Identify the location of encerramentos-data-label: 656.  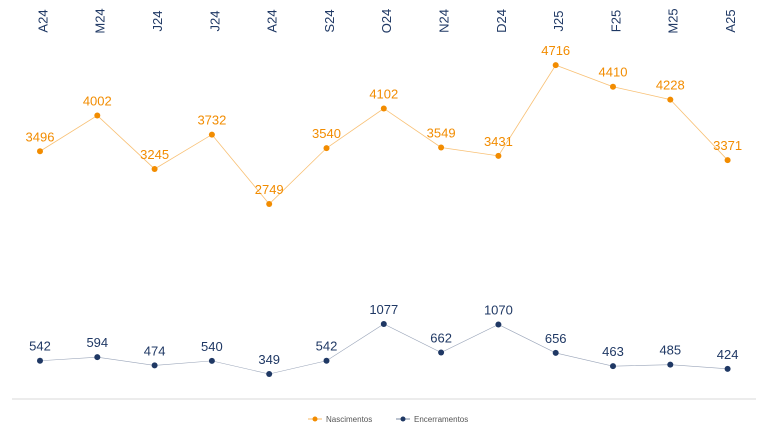
(556, 338).